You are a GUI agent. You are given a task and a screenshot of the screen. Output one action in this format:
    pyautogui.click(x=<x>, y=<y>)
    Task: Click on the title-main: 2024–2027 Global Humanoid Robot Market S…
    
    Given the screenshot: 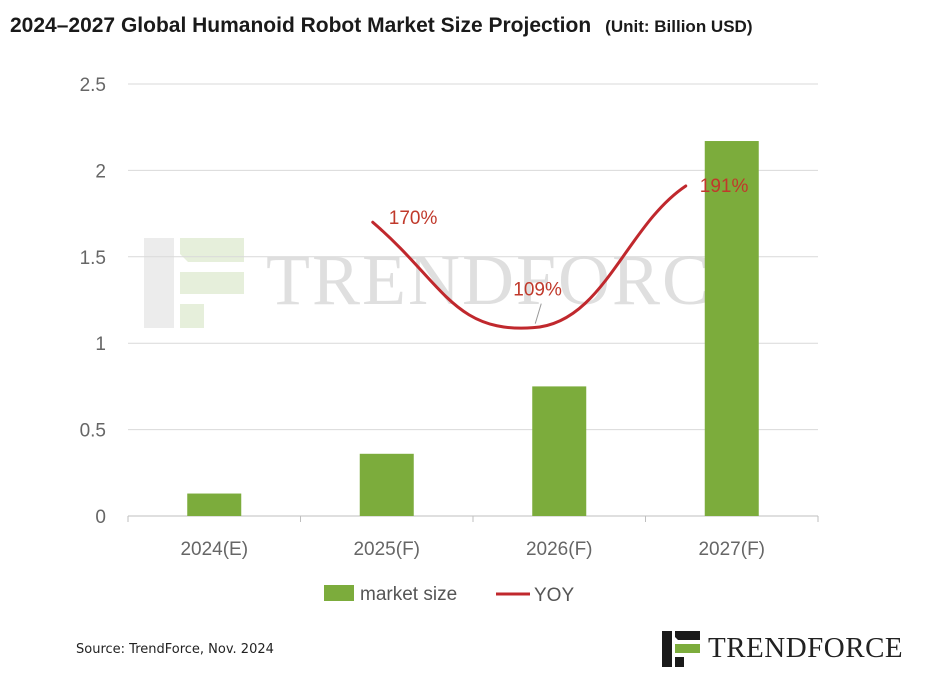 What is the action you would take?
    pyautogui.click(x=301, y=25)
    